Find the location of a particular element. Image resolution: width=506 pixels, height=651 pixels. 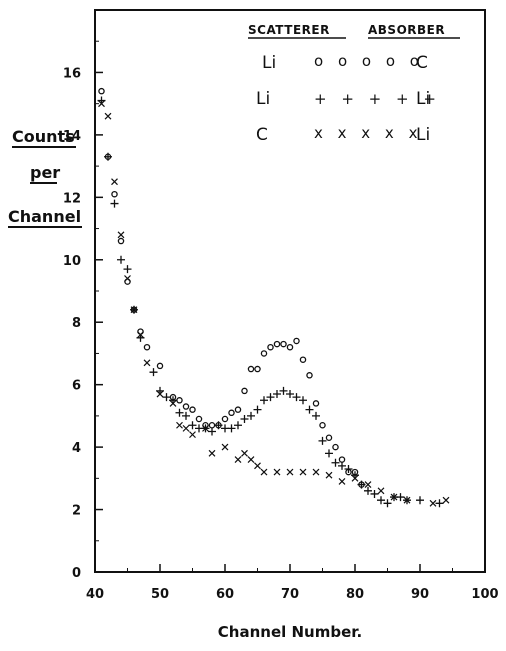

y-tick-label: 2 is located at coordinates (76, 511).